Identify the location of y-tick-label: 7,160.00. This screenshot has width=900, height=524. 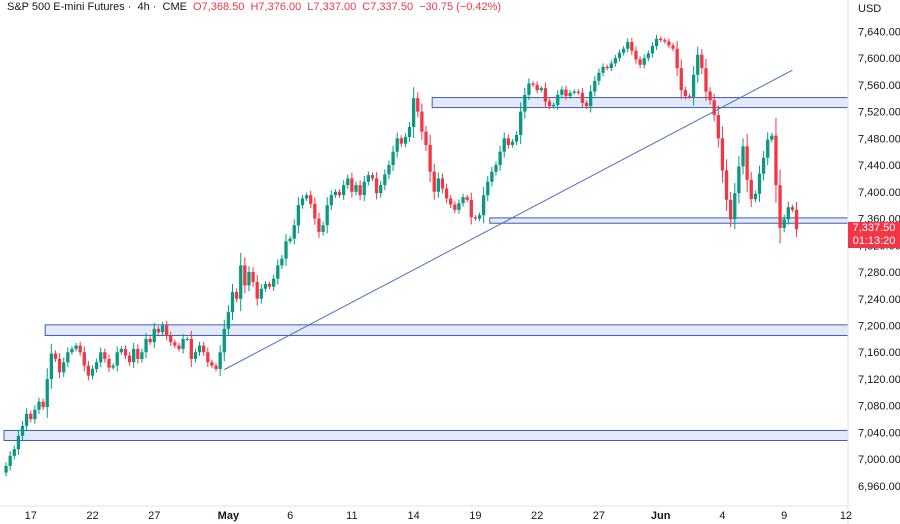
(879, 353).